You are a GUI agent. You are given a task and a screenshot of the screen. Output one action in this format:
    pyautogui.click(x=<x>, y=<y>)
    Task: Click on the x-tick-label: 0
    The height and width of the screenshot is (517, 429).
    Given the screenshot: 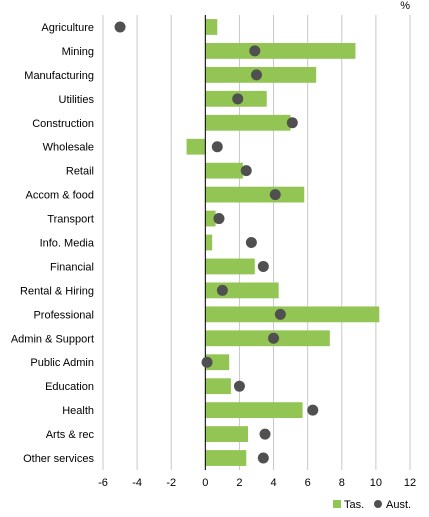 What is the action you would take?
    pyautogui.click(x=205, y=483)
    